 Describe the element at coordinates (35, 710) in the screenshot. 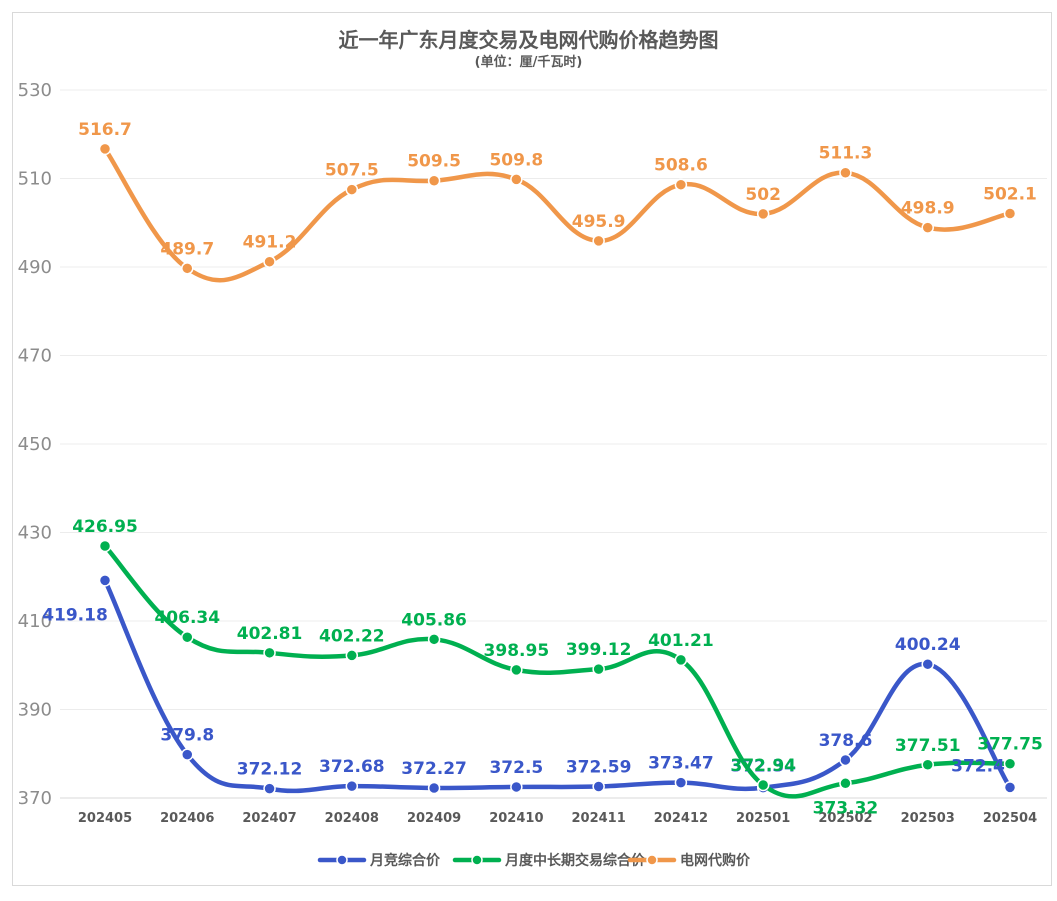

I see `y-tick-label: 390` at that location.